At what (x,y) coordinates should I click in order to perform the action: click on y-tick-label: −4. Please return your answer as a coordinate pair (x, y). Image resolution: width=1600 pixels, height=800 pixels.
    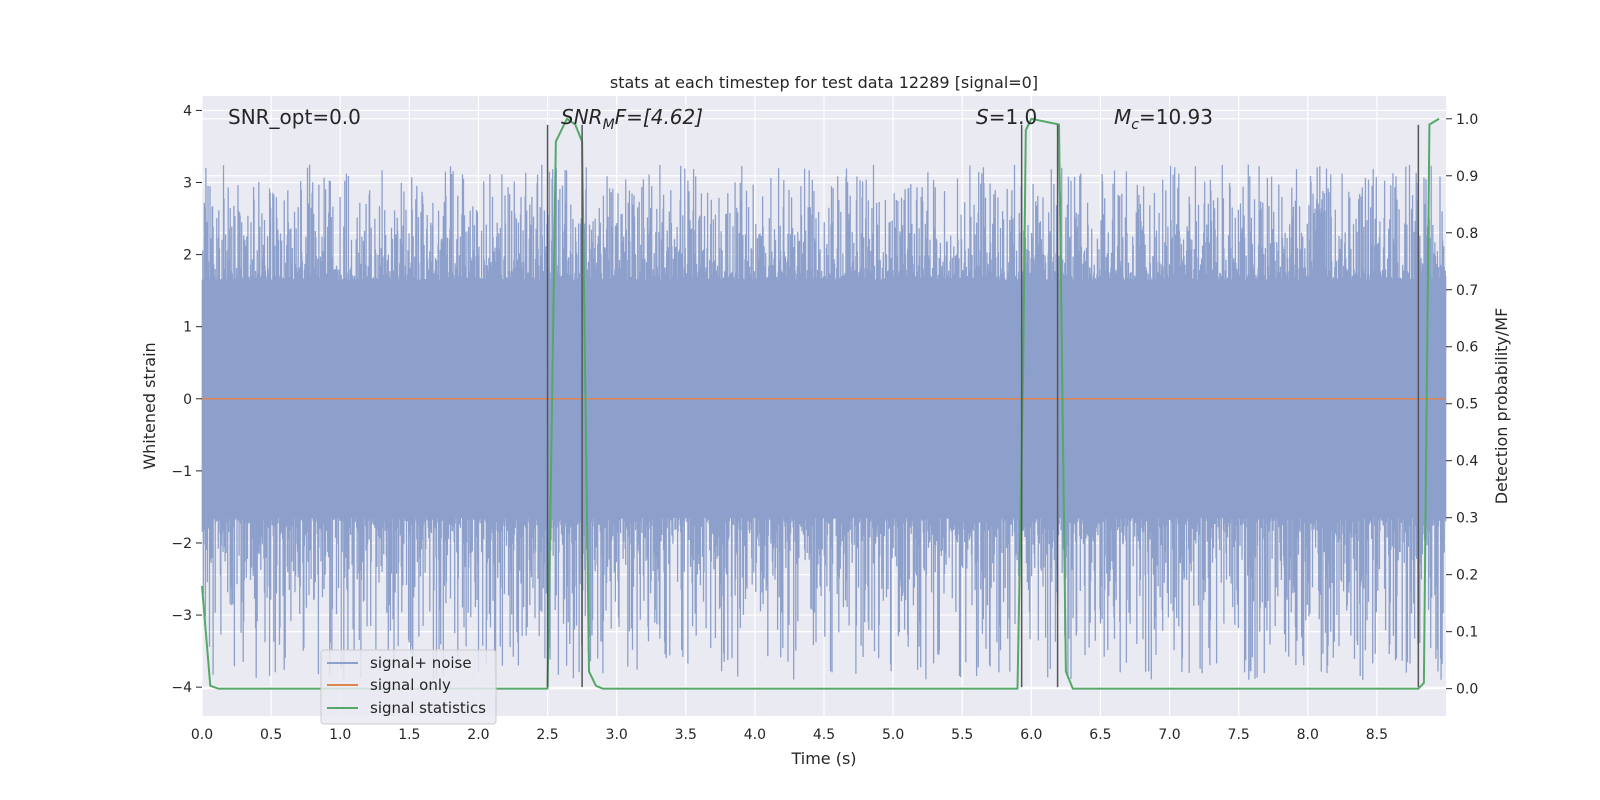
    Looking at the image, I should click on (181, 688).